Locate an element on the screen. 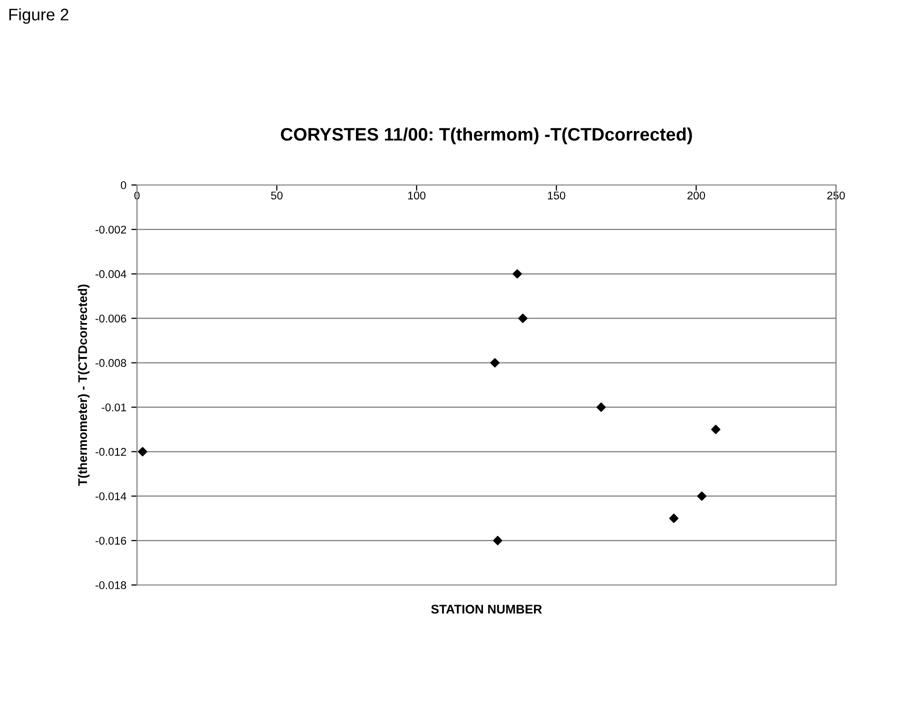 This screenshot has height=714, width=924. y-tick-label: -0.008 is located at coordinates (111, 363).